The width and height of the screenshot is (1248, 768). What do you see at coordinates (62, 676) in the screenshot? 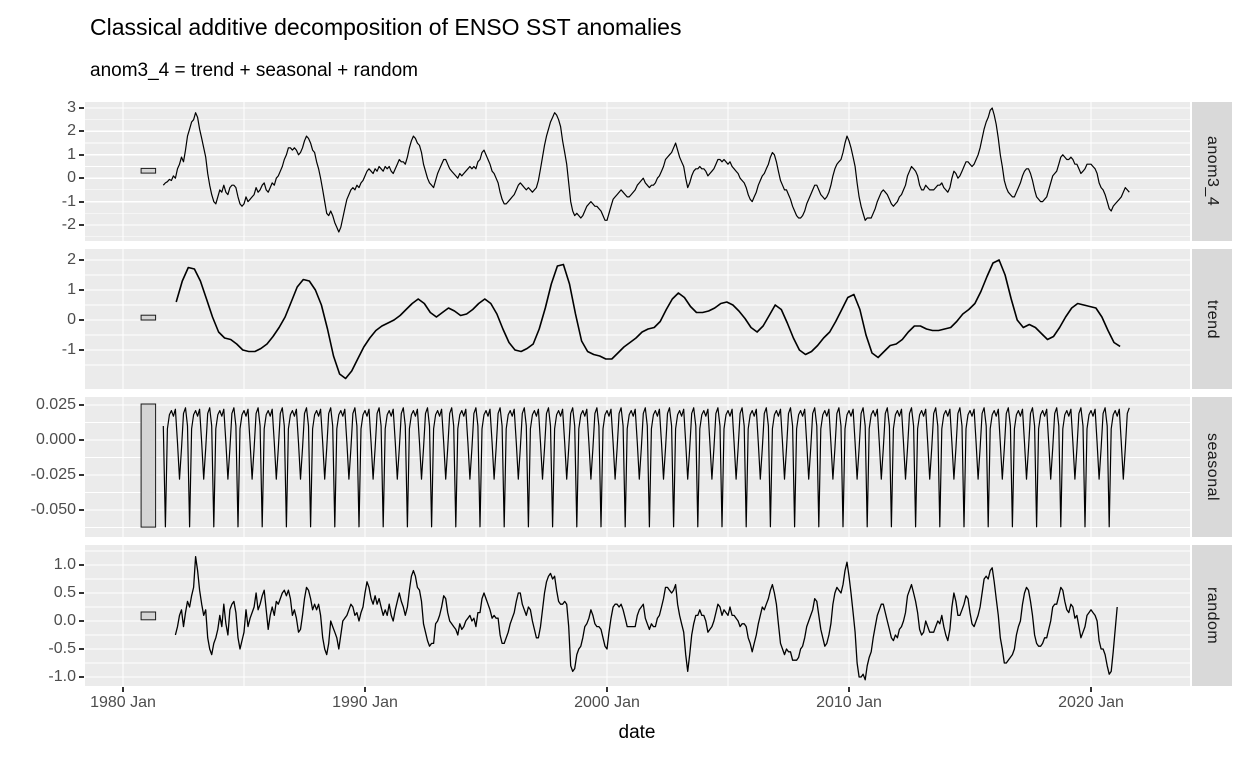
I see `y-tick-label: -1.0` at bounding box center [62, 676].